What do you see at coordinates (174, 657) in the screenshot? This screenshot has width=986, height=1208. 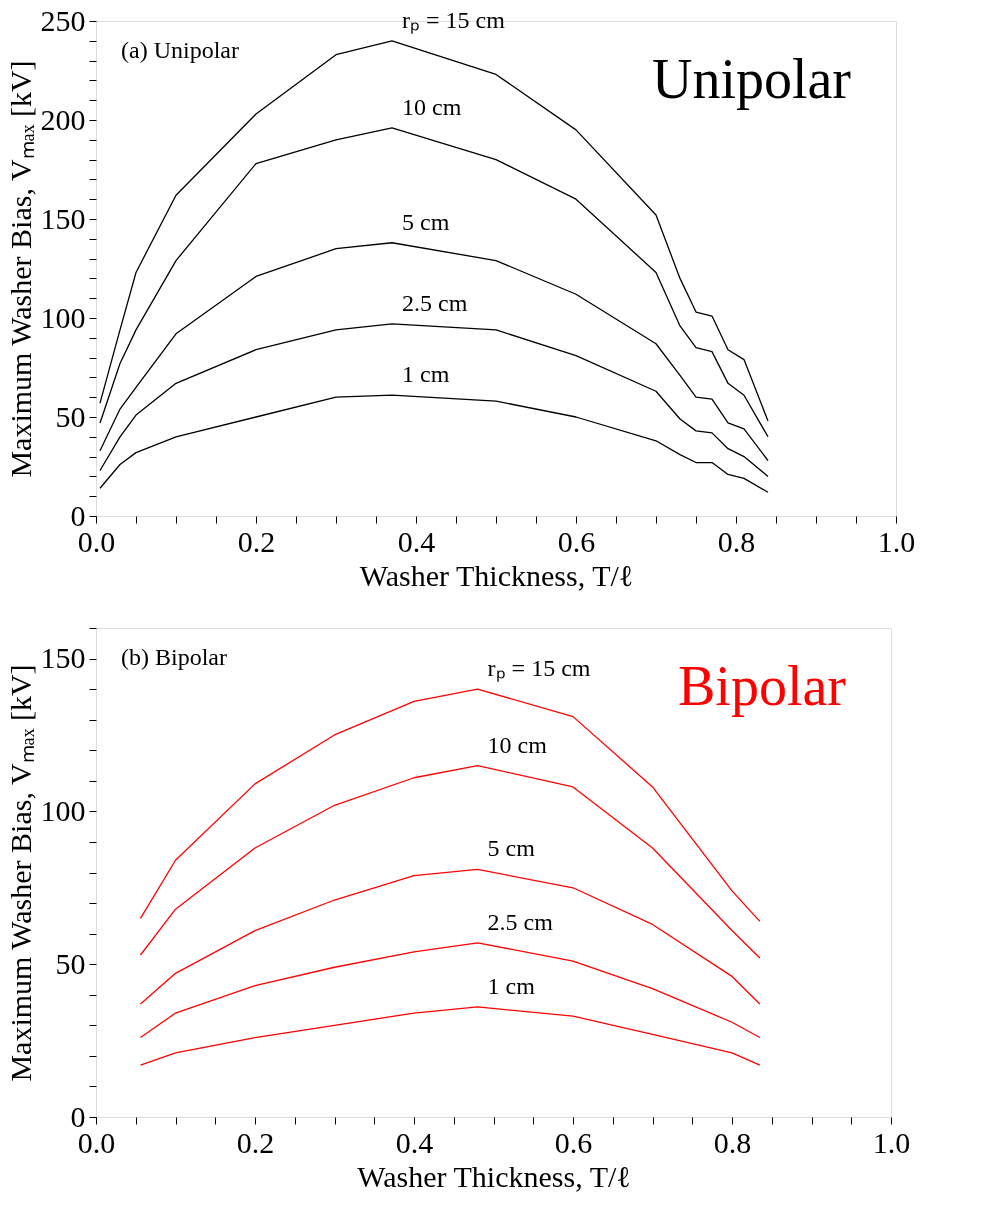 I see `annotation: (b) Bipolar` at bounding box center [174, 657].